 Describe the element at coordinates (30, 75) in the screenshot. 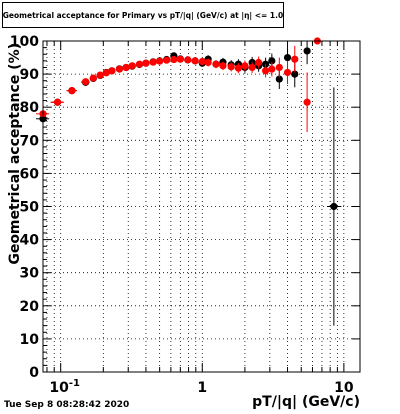

I see `y-tick-label: 90` at that location.